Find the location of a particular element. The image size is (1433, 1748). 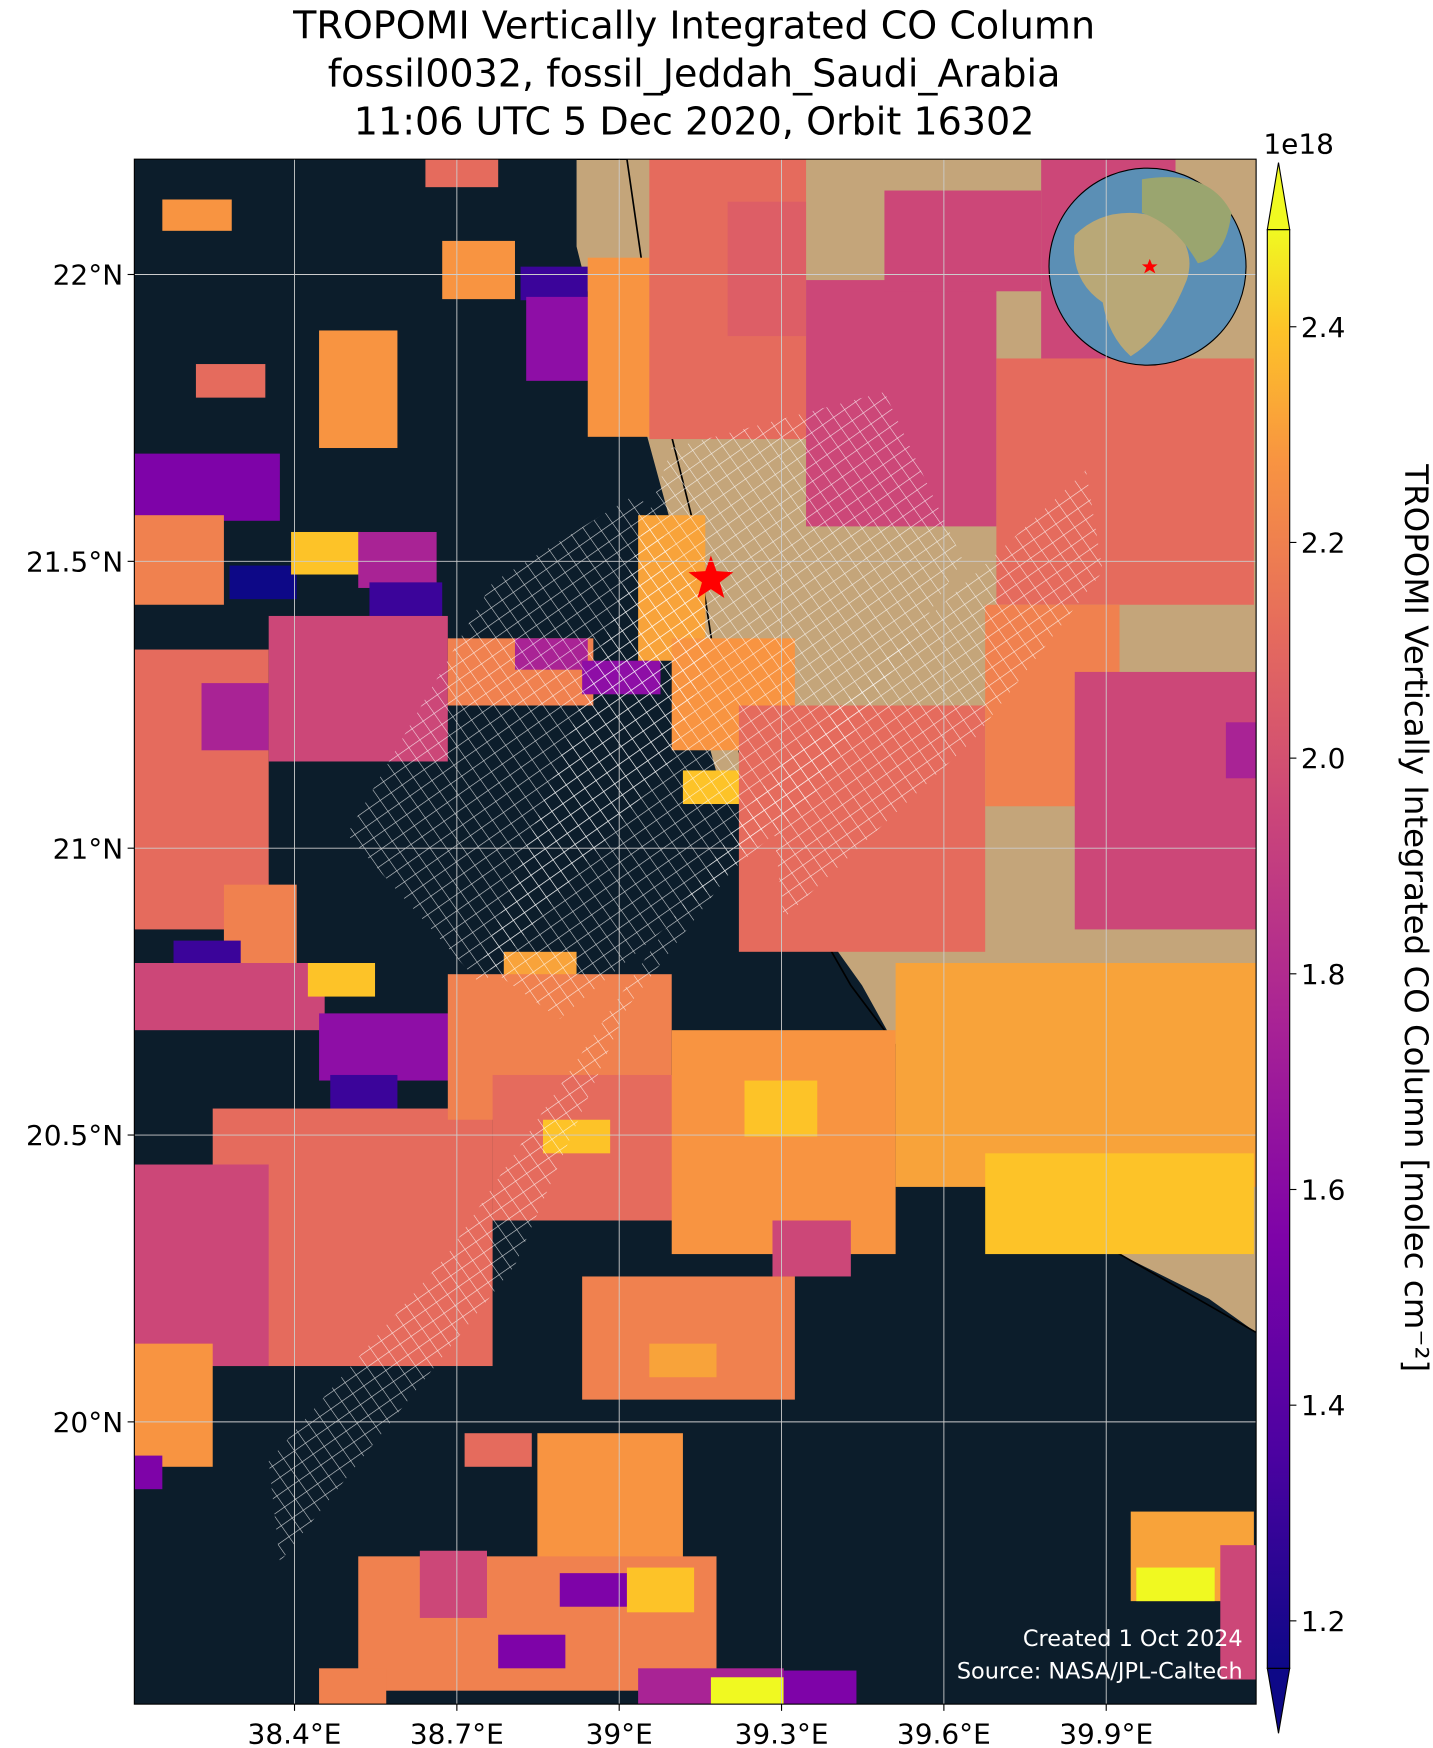

y-tick-label: 21°N is located at coordinates (88, 848).